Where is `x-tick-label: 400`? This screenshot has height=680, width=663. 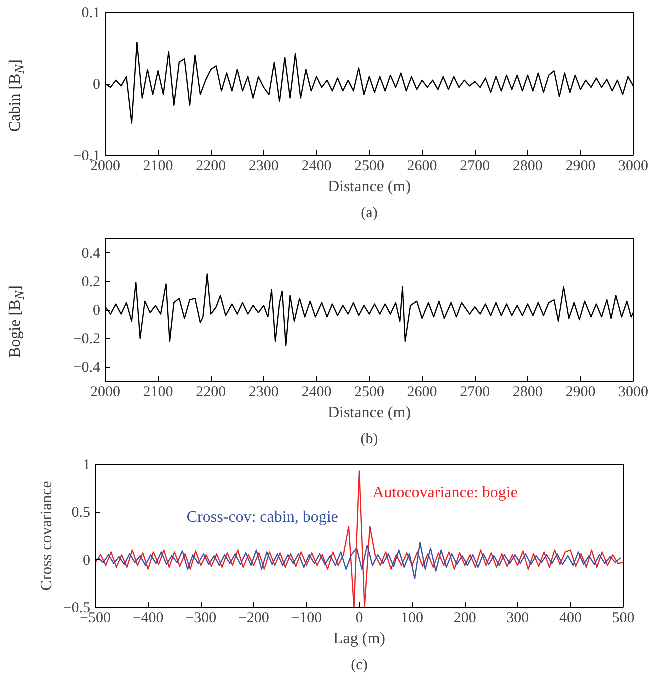 x-tick-label: 400 is located at coordinates (570, 618).